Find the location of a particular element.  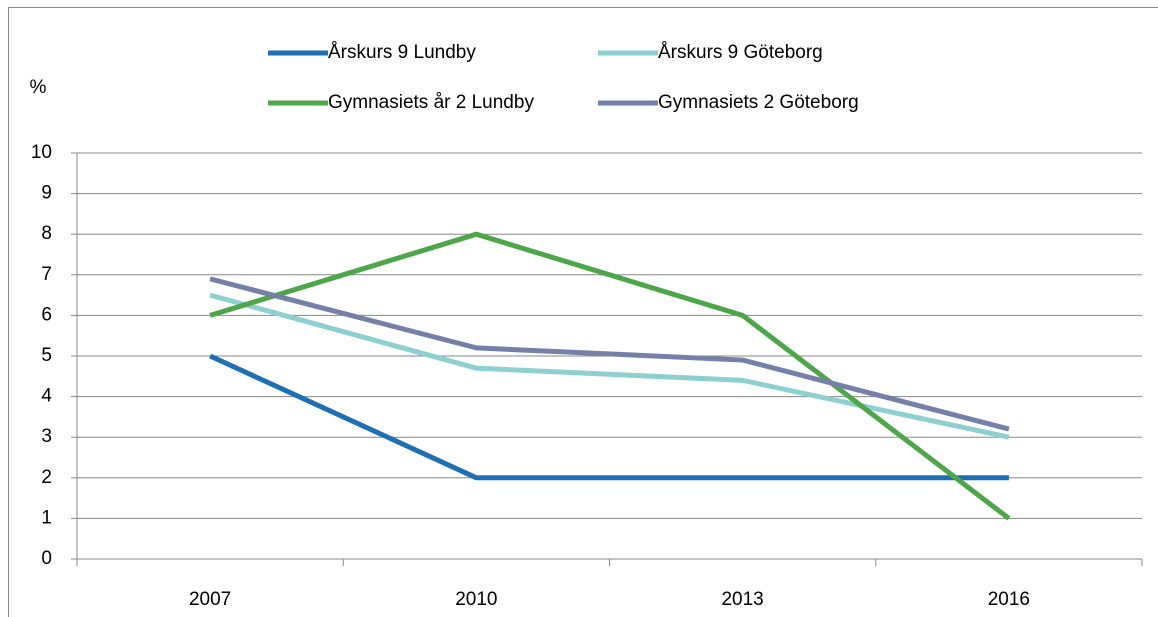

x-tick-label: 2016 is located at coordinates (1009, 599).